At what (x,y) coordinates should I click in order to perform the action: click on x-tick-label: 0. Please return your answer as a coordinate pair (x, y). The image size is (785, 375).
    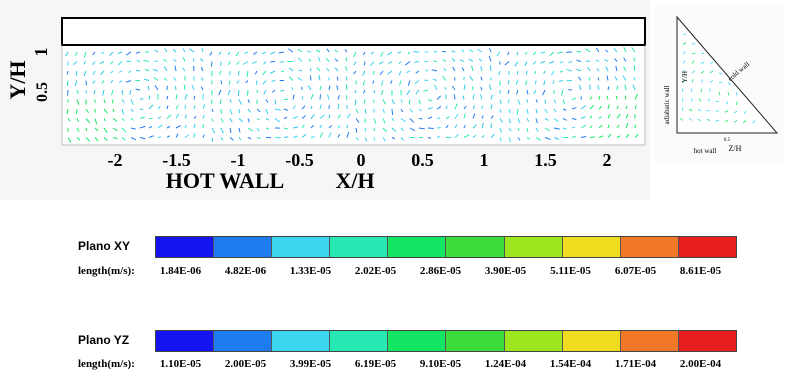
    Looking at the image, I should click on (361, 160).